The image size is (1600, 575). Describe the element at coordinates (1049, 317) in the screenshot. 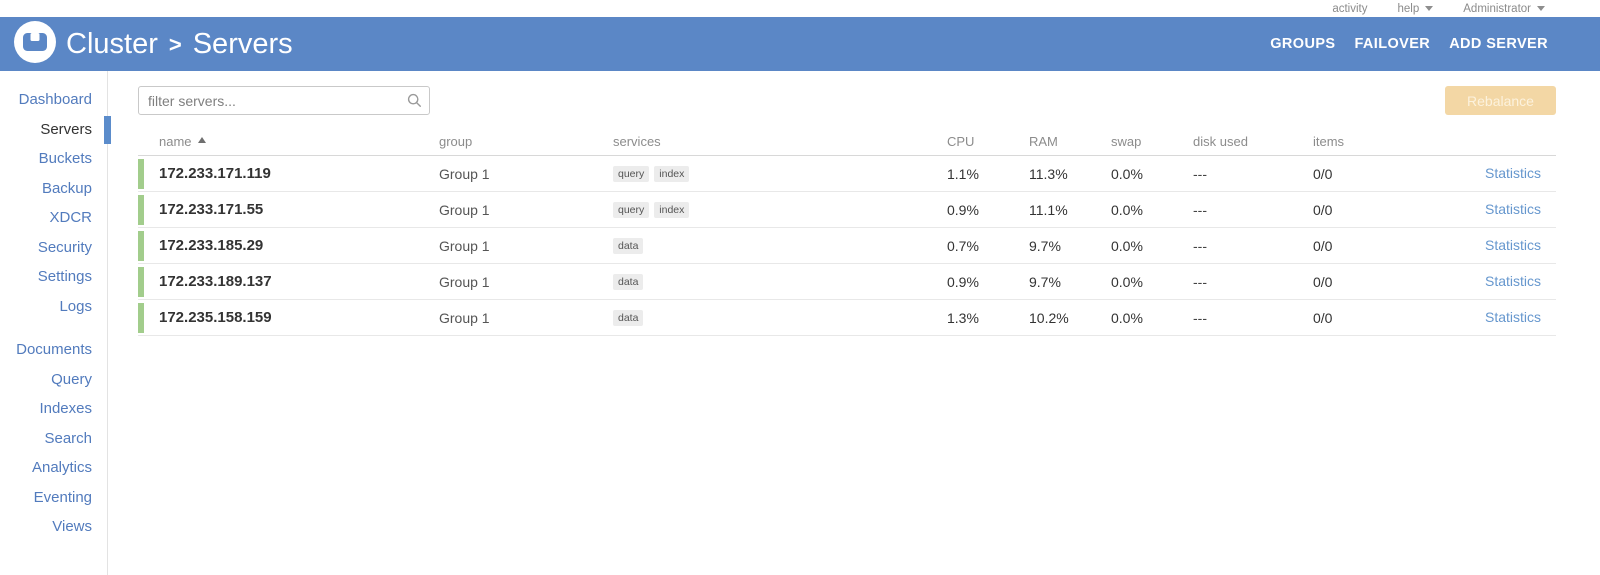

I see `server-ram: 10.2%` at that location.